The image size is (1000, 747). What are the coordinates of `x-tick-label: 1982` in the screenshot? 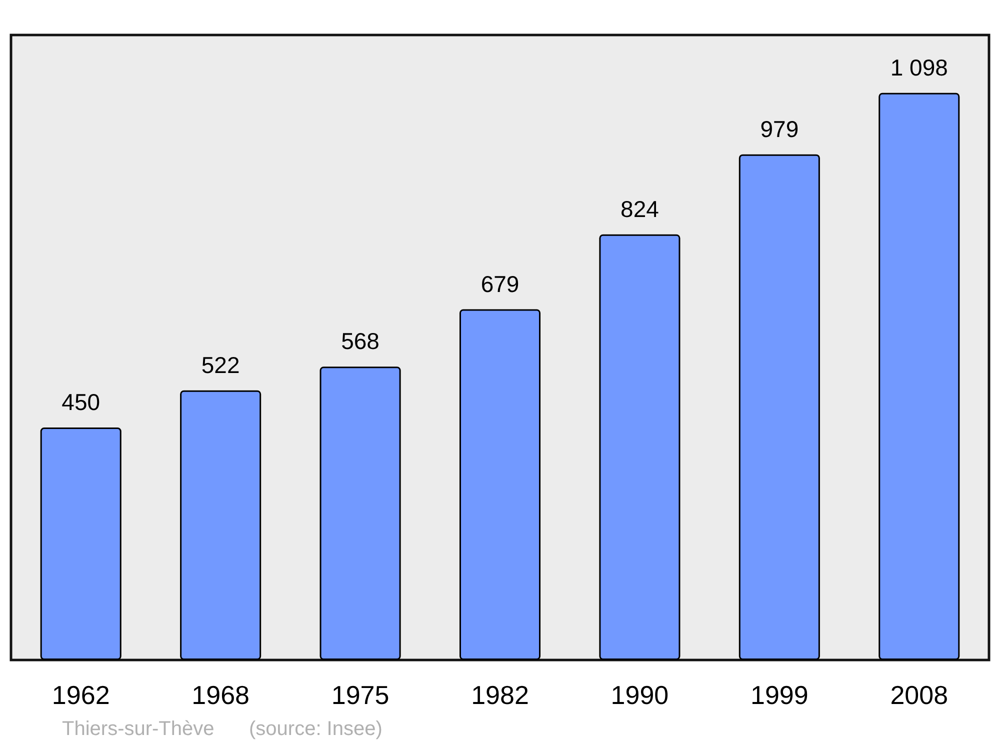 It's located at (500, 695).